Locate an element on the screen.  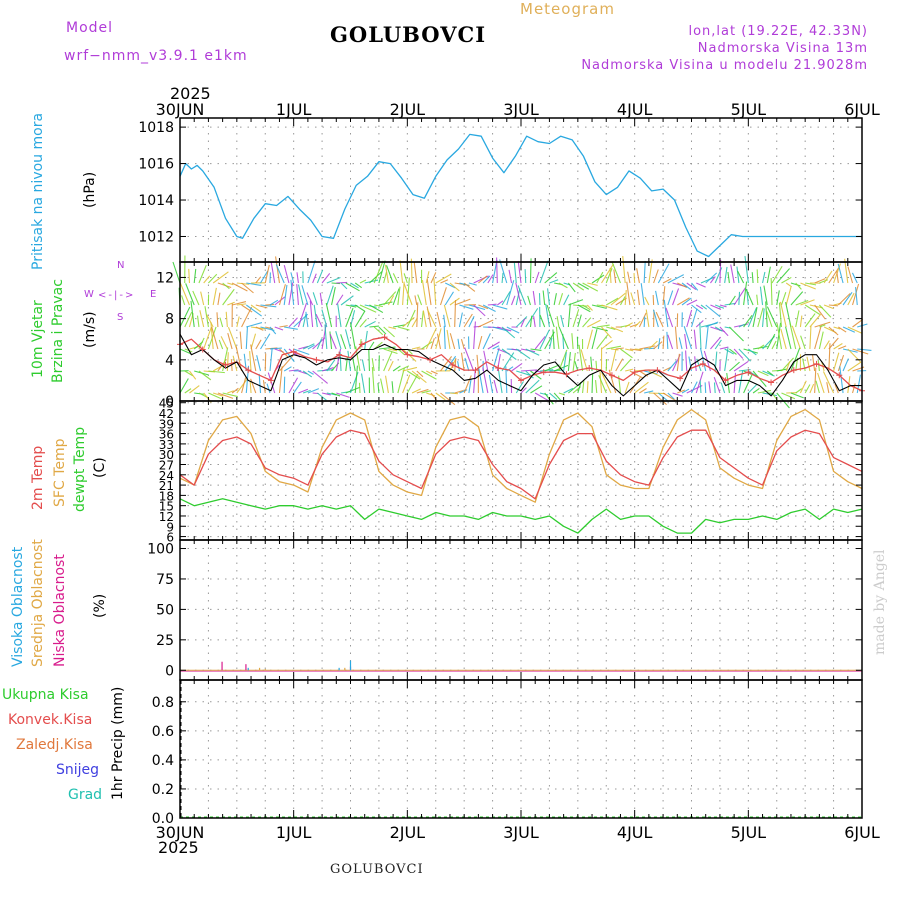
panel-frame is located at coordinates (521, 470).